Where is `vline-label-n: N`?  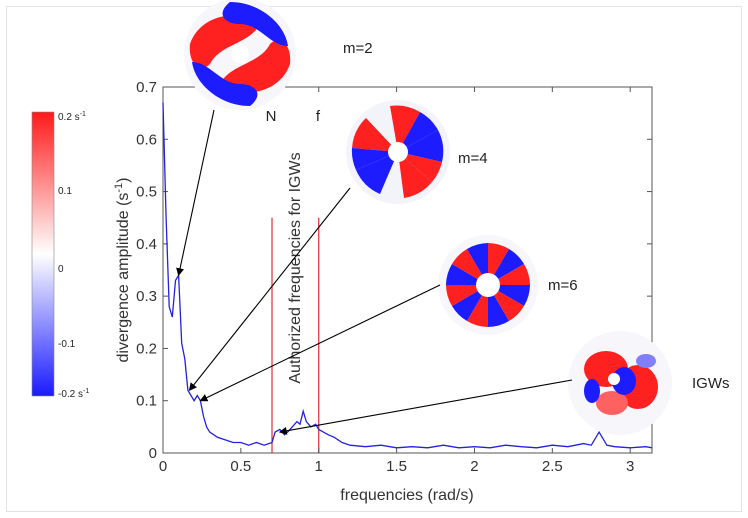
vline-label-n: N is located at coordinates (271, 116).